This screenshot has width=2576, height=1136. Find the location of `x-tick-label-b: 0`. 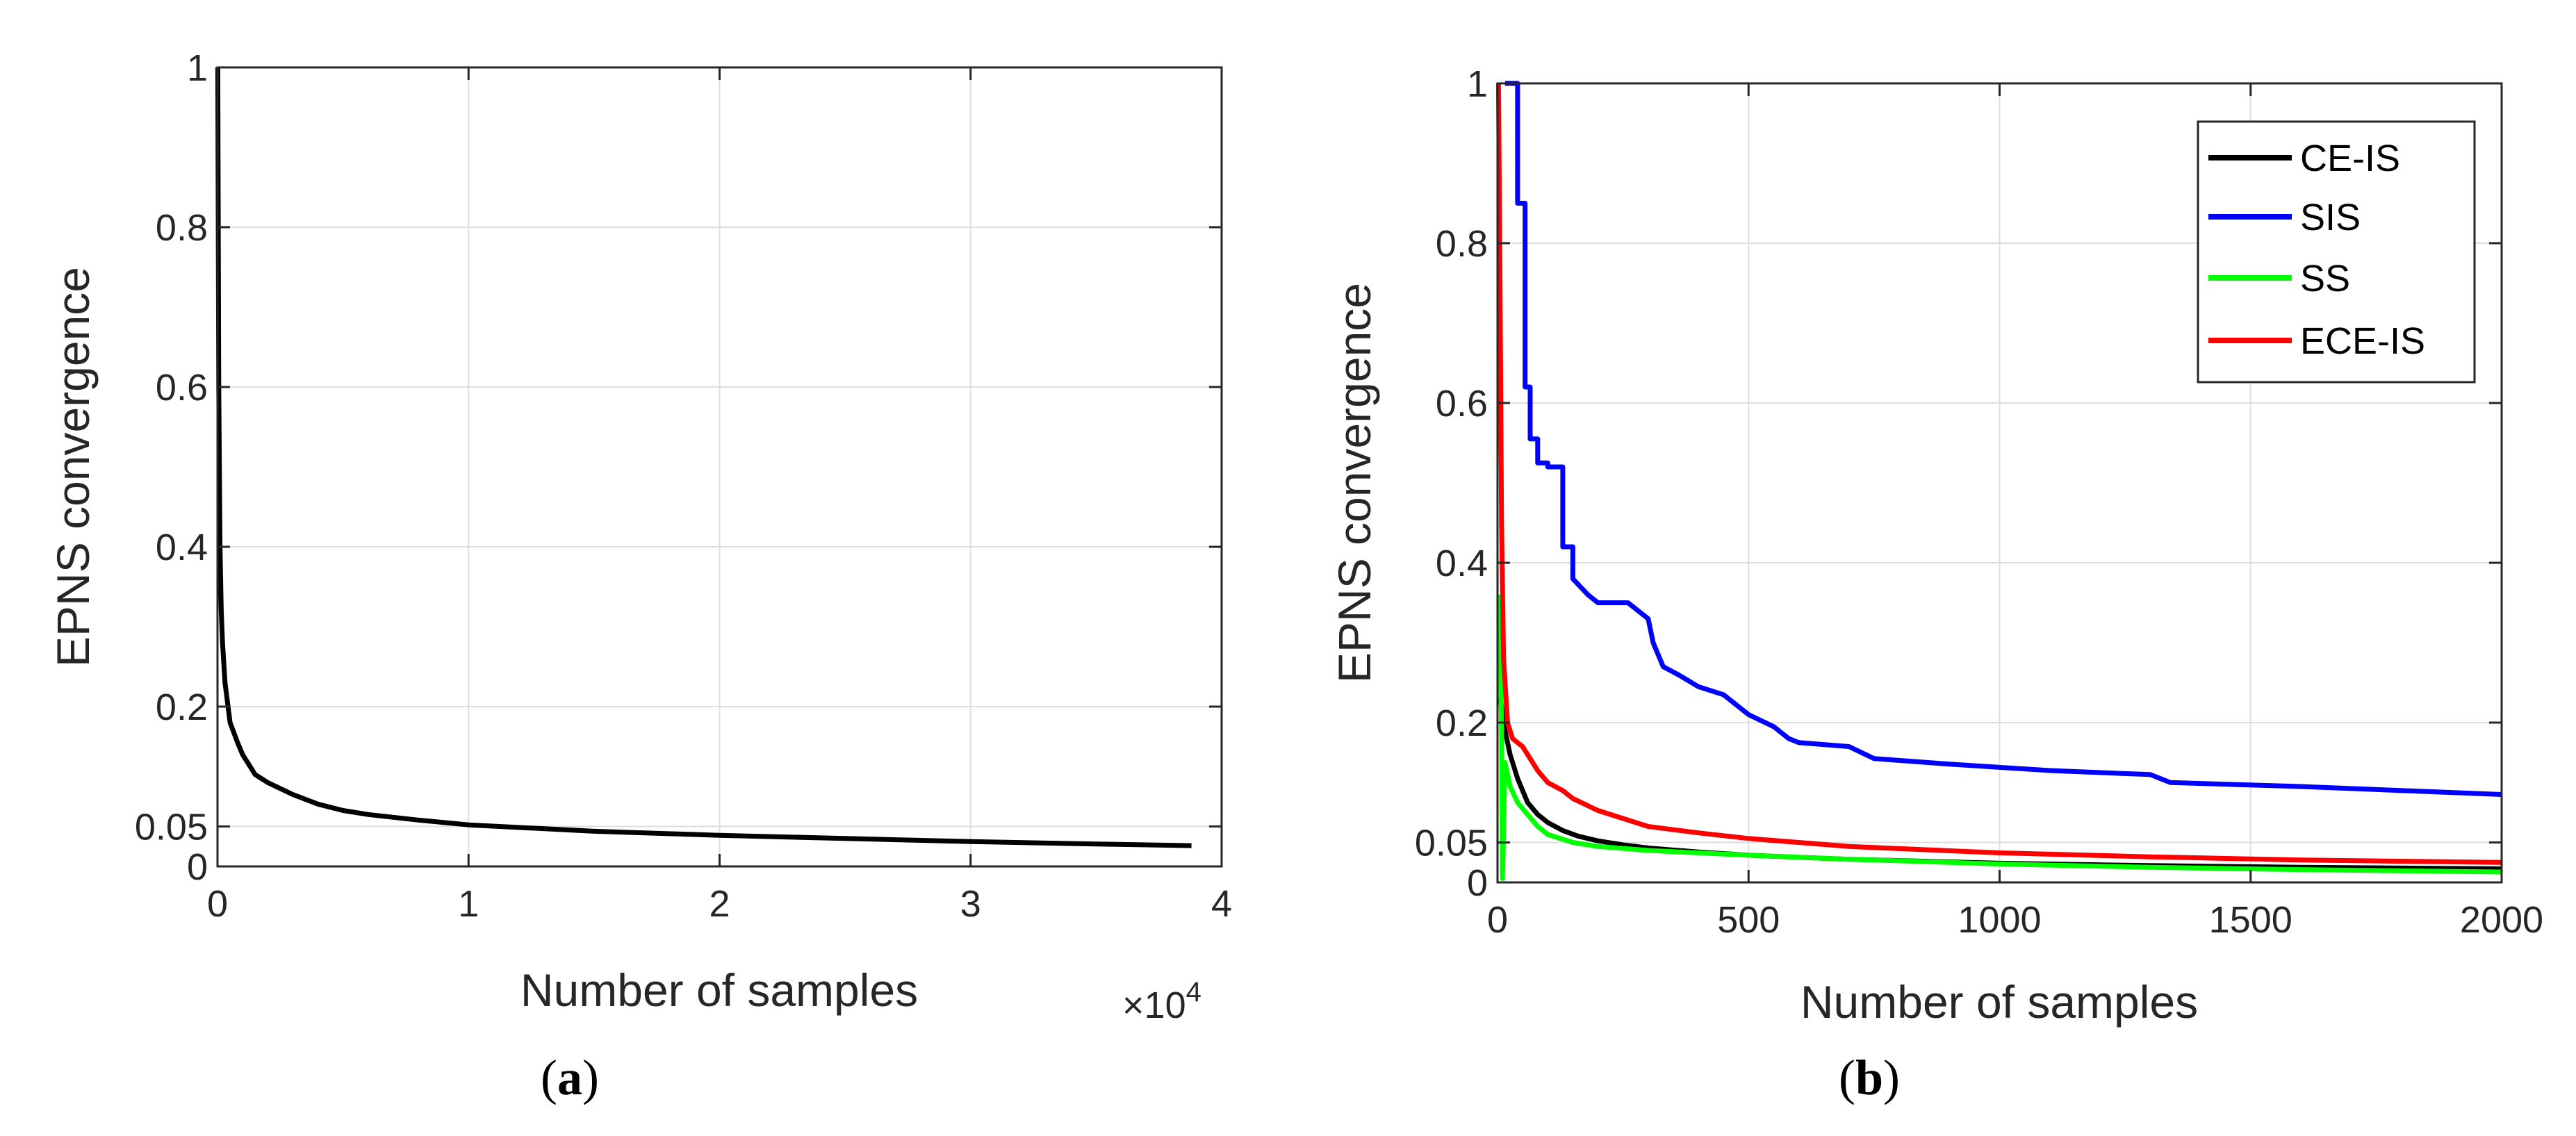

x-tick-label-b: 0 is located at coordinates (1497, 920).